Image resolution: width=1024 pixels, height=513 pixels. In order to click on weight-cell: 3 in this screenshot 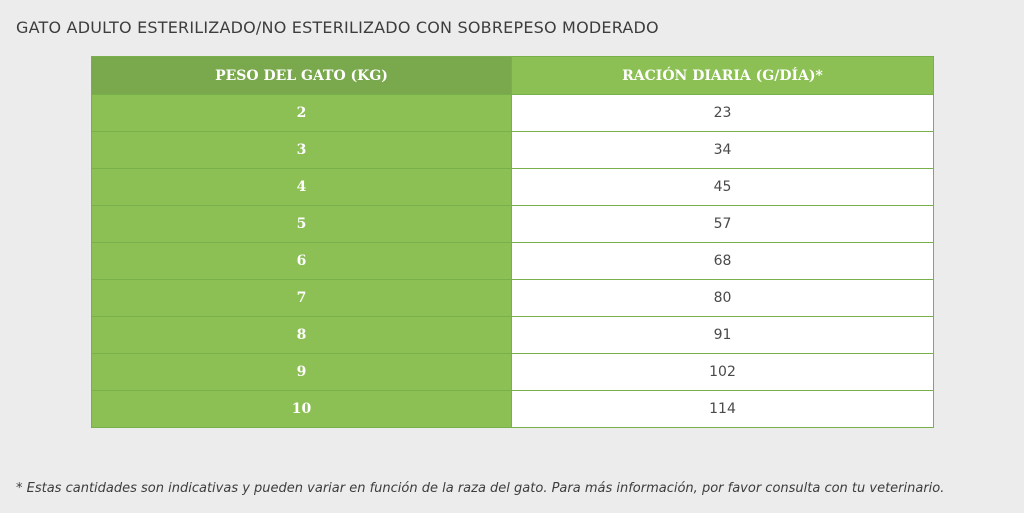, I will do `click(301, 150)`.